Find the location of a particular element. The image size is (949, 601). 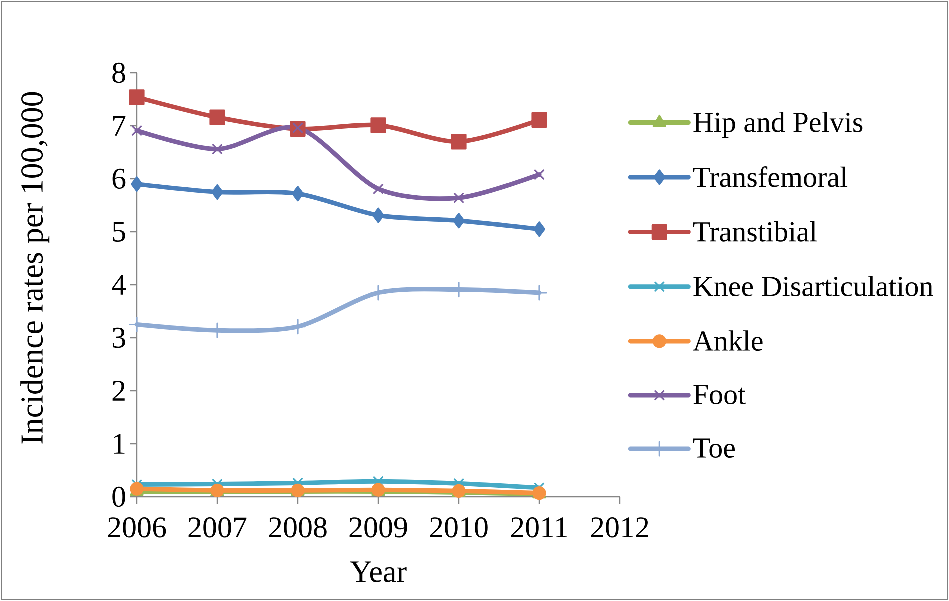

y-tick-label: 3 is located at coordinates (119, 338).